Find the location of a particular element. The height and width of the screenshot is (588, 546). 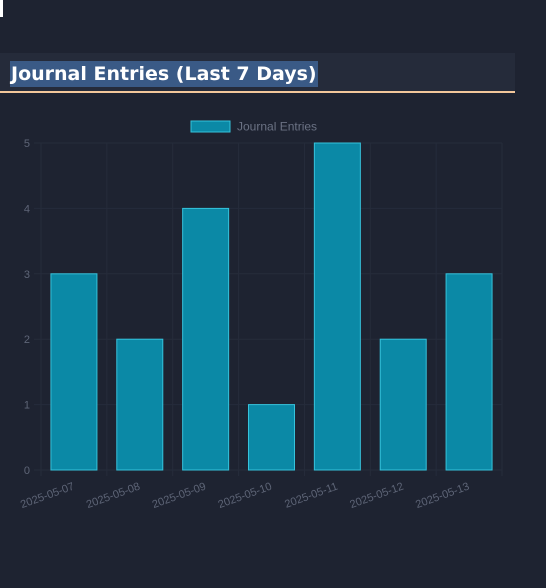

y-axis: 0 1 2 3 4 5 is located at coordinates (27, 307).